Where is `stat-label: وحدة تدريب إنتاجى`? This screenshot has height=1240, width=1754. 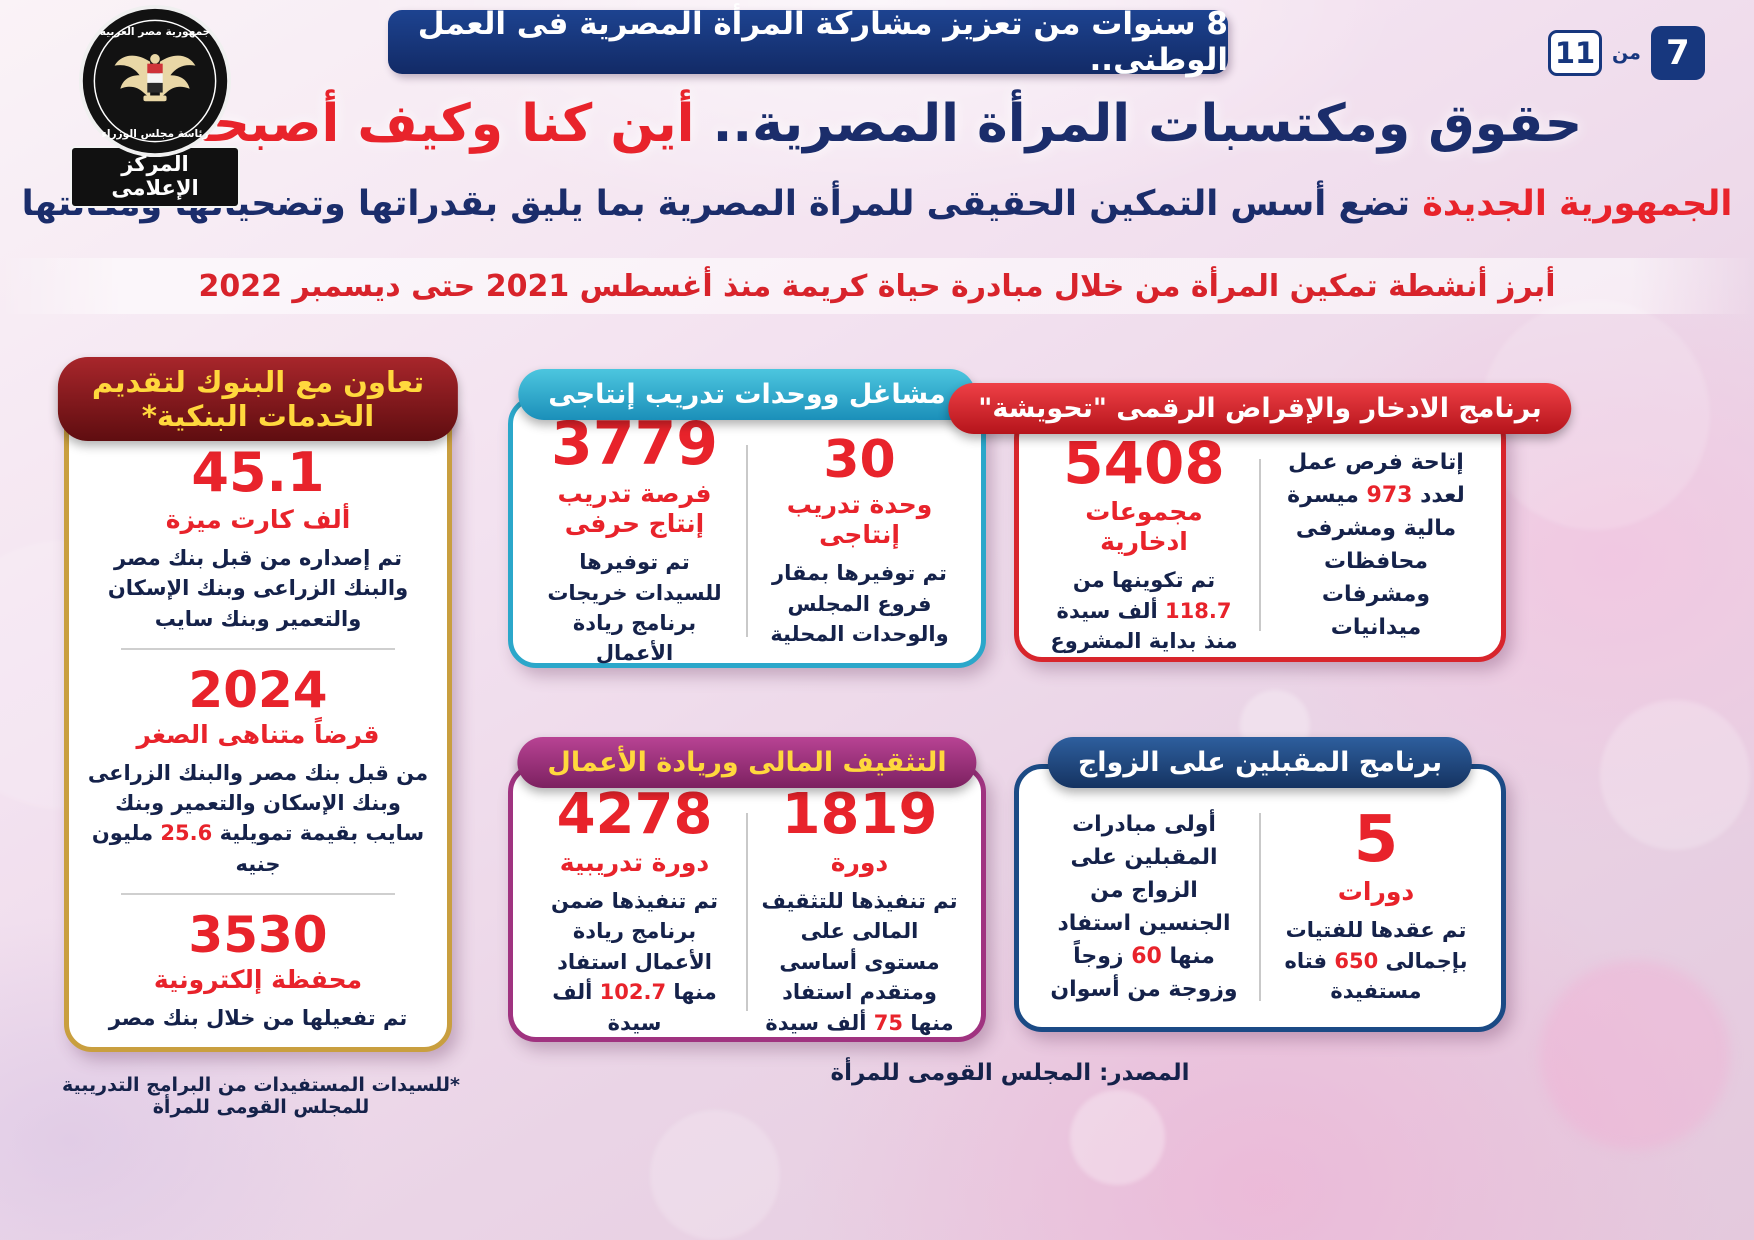
stat-label: وحدة تدريب إنتاجى is located at coordinates (859, 520).